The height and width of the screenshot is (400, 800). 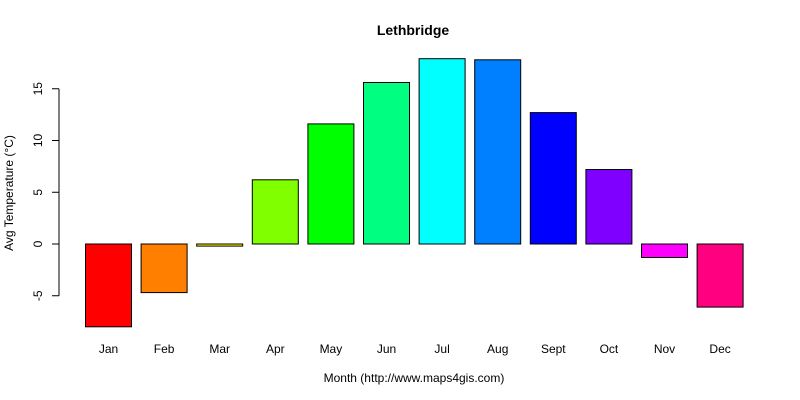 What do you see at coordinates (442, 151) in the screenshot?
I see `bar-jul` at bounding box center [442, 151].